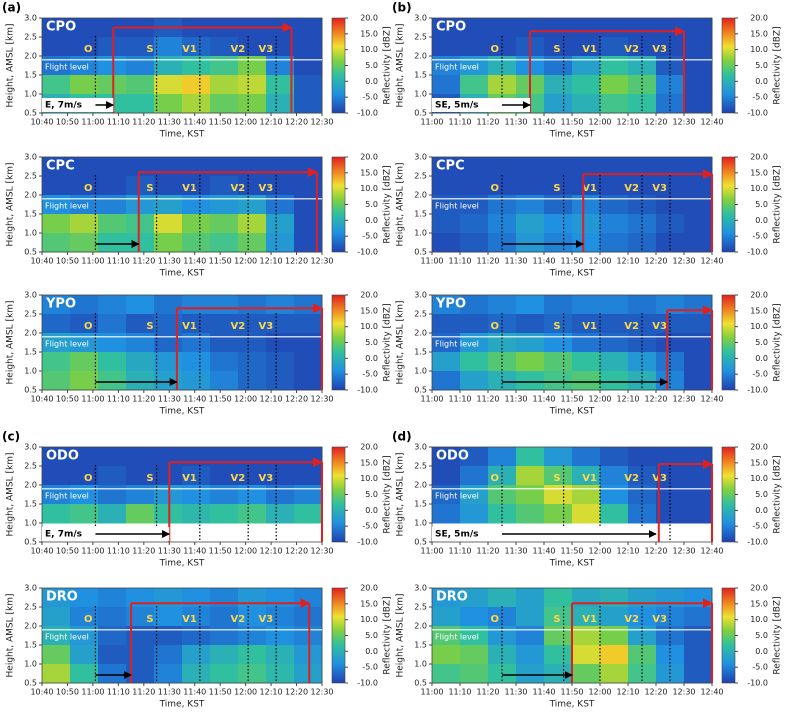 This screenshot has width=800, height=726. I want to click on x-tick-label: 11:00, so click(92, 551).